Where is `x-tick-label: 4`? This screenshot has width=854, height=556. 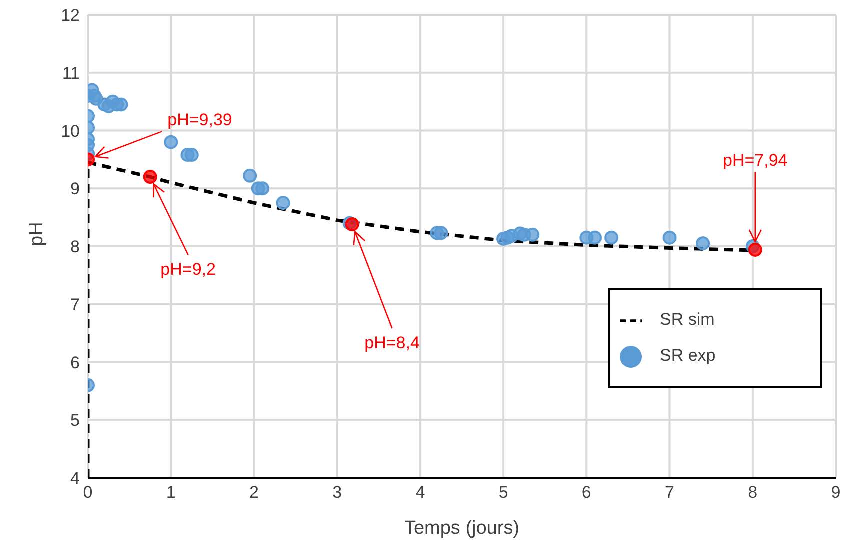 x-tick-label: 4 is located at coordinates (421, 492).